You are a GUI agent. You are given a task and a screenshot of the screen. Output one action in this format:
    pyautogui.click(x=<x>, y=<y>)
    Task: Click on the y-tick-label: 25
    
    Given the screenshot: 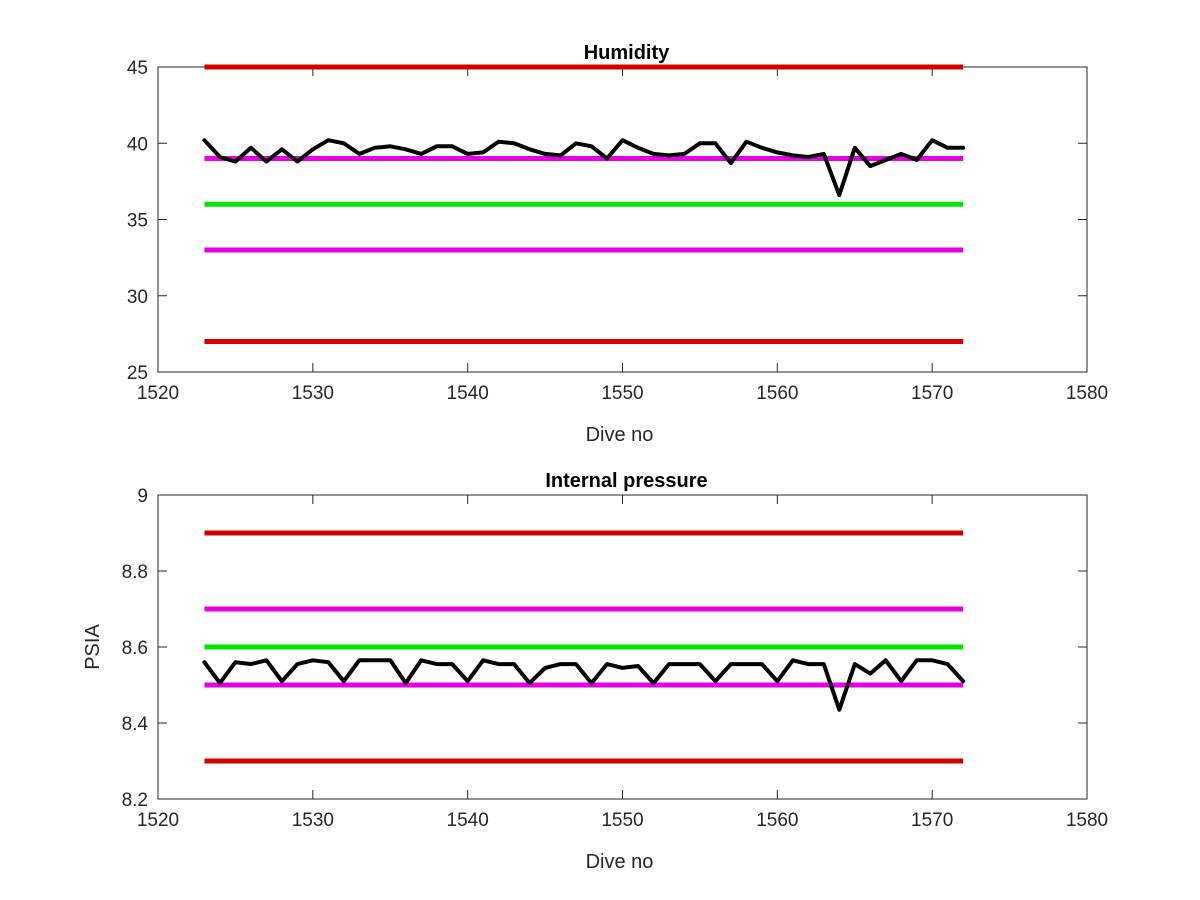 What is the action you would take?
    pyautogui.click(x=137, y=373)
    